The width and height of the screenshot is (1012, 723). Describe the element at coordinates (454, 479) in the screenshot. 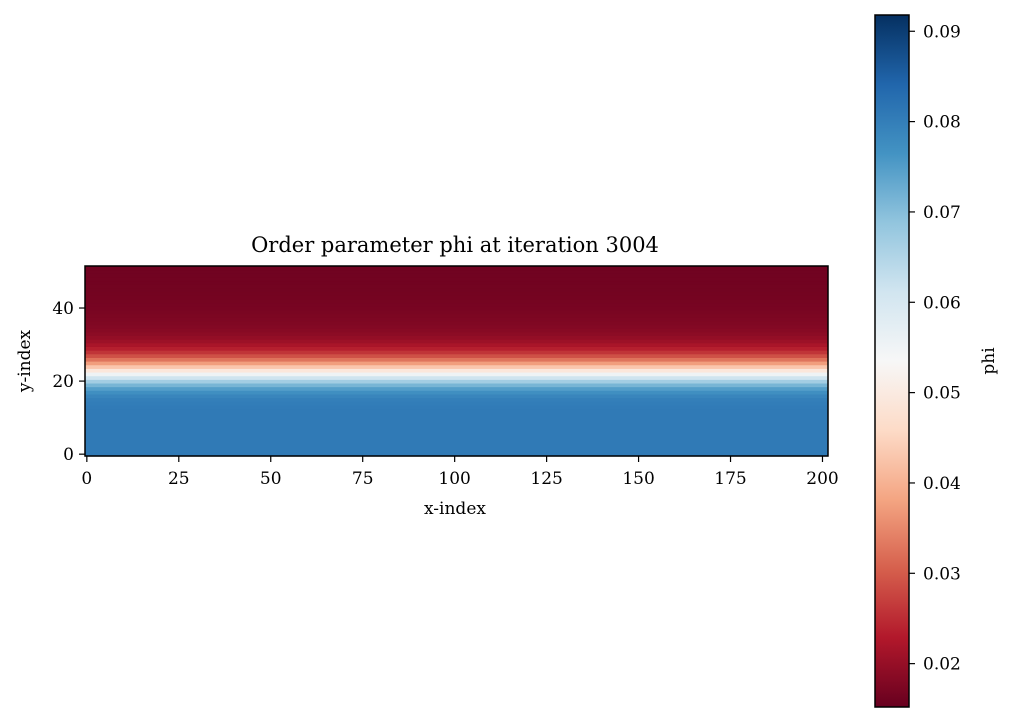

I see `x-tick-label: 100` at that location.